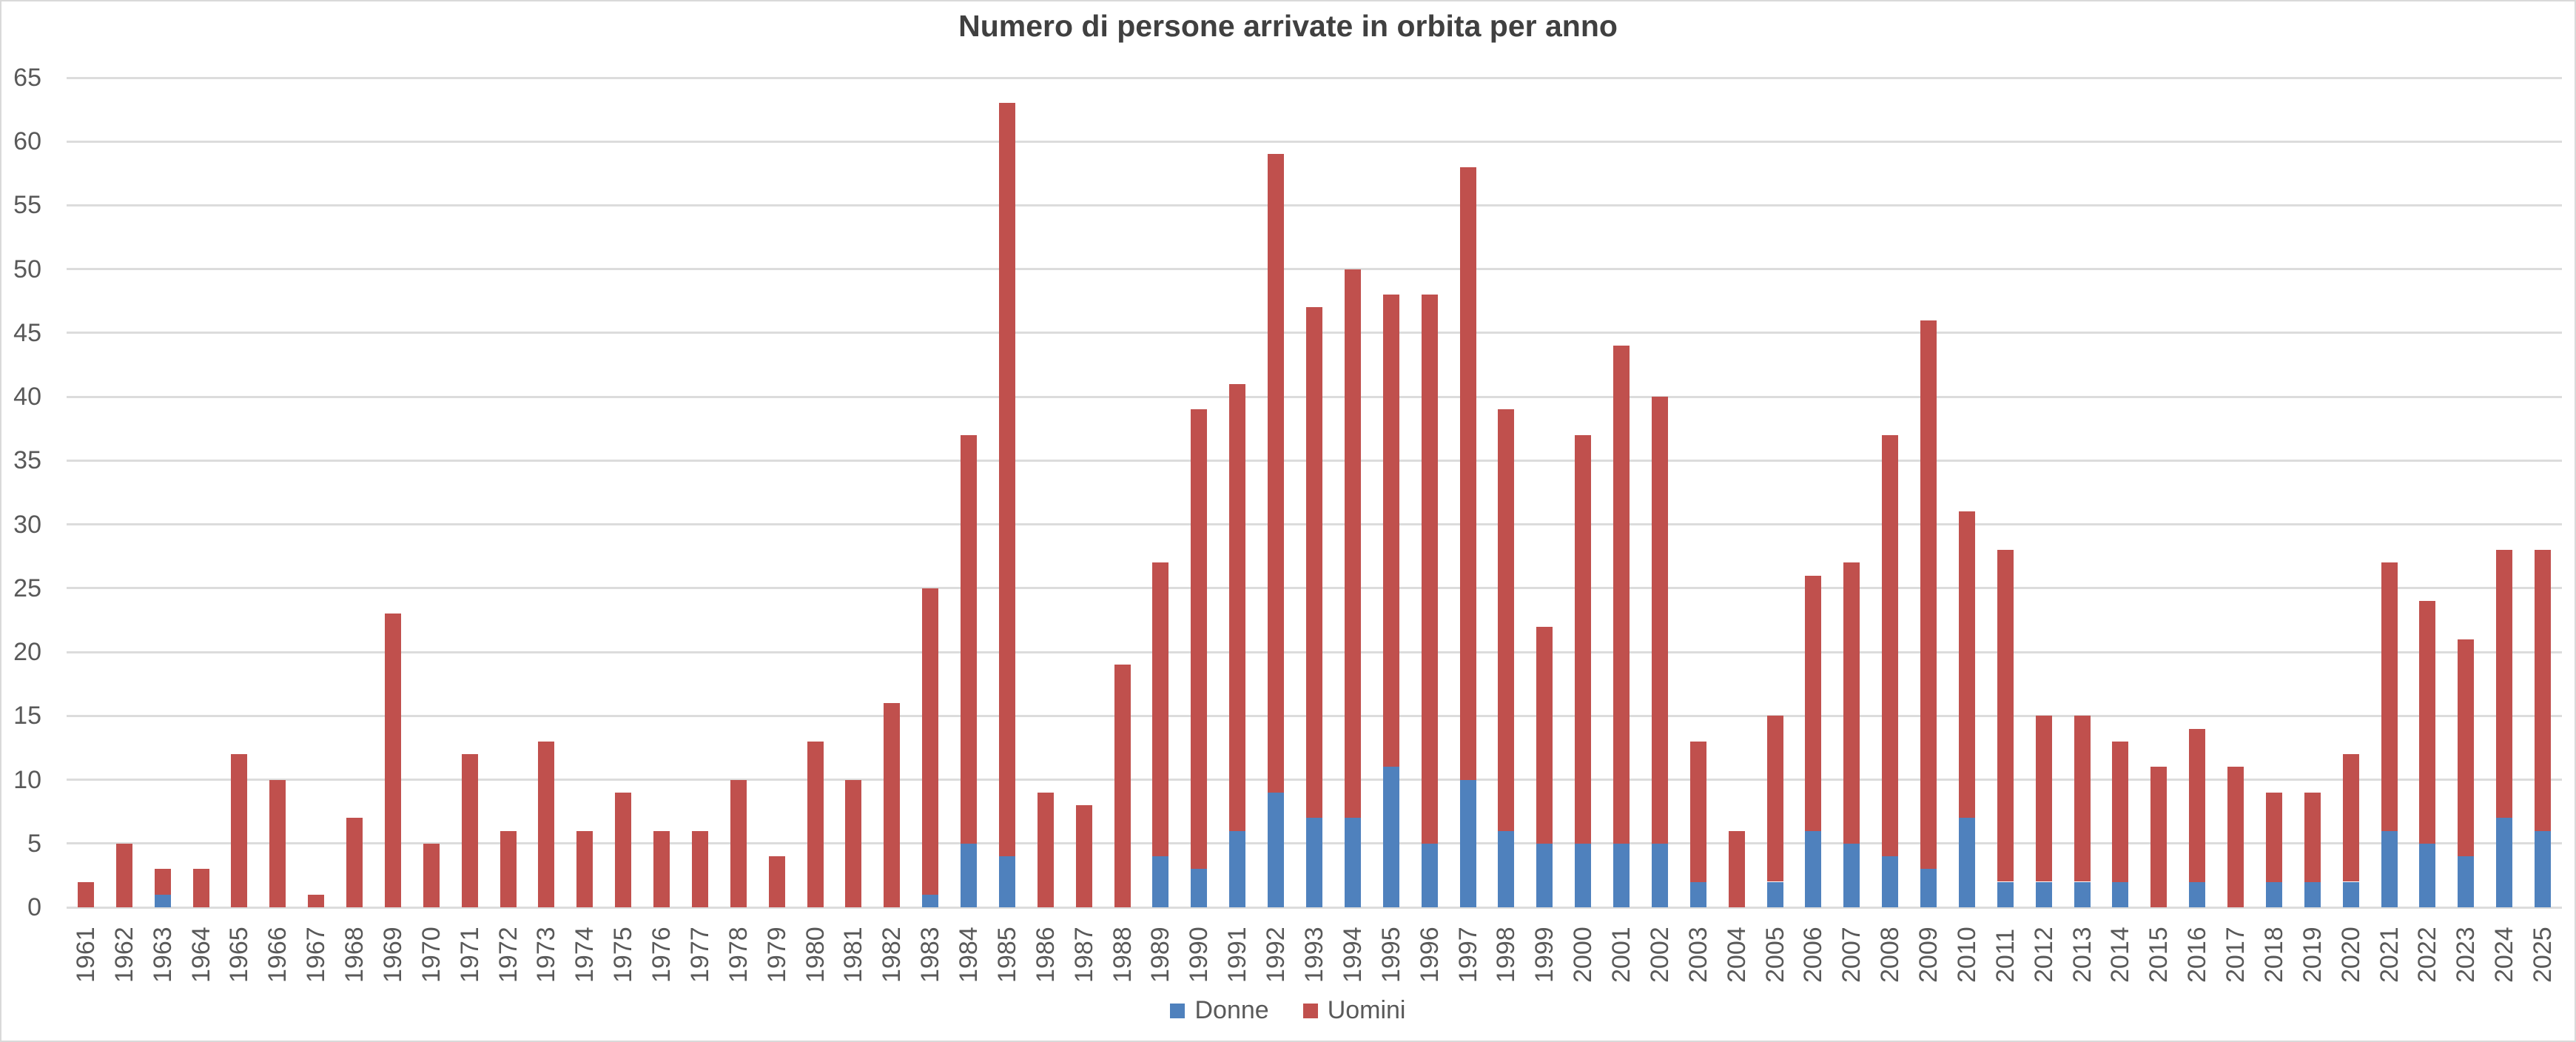 This screenshot has width=2576, height=1042. What do you see at coordinates (2312, 894) in the screenshot?
I see `bar-donne-2019` at bounding box center [2312, 894].